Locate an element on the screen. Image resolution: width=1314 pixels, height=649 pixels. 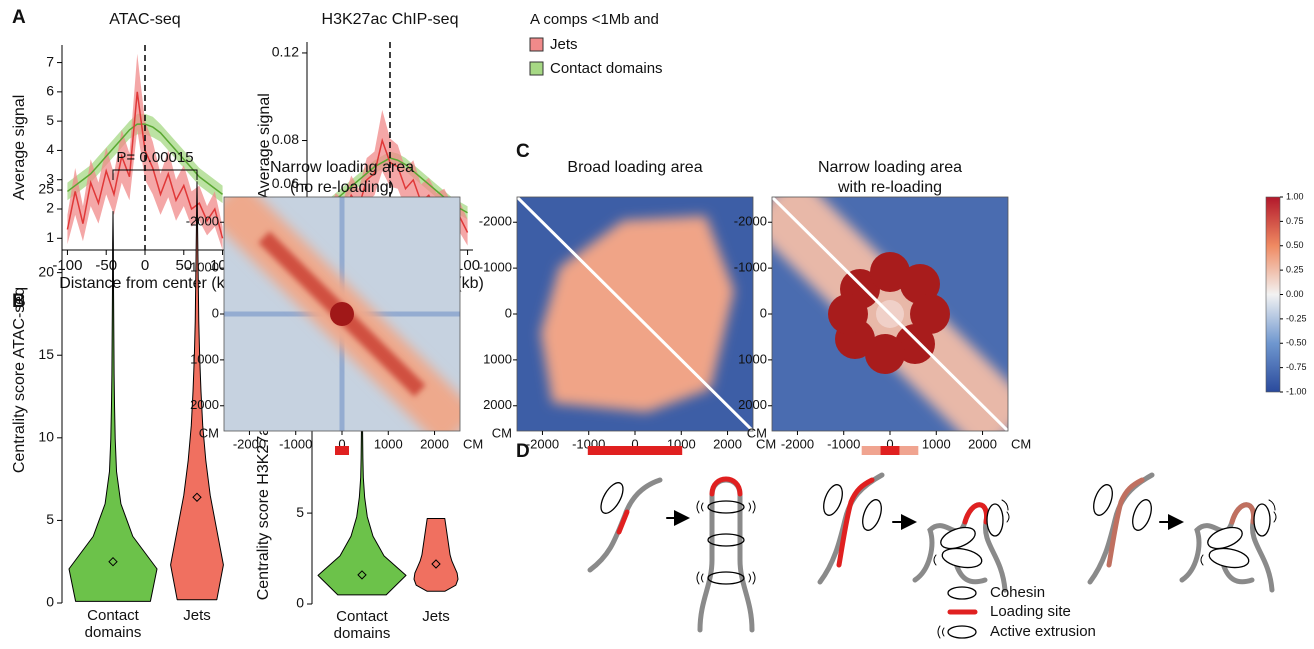
x-tick-label: 1000 is located at coordinates (388, 443).